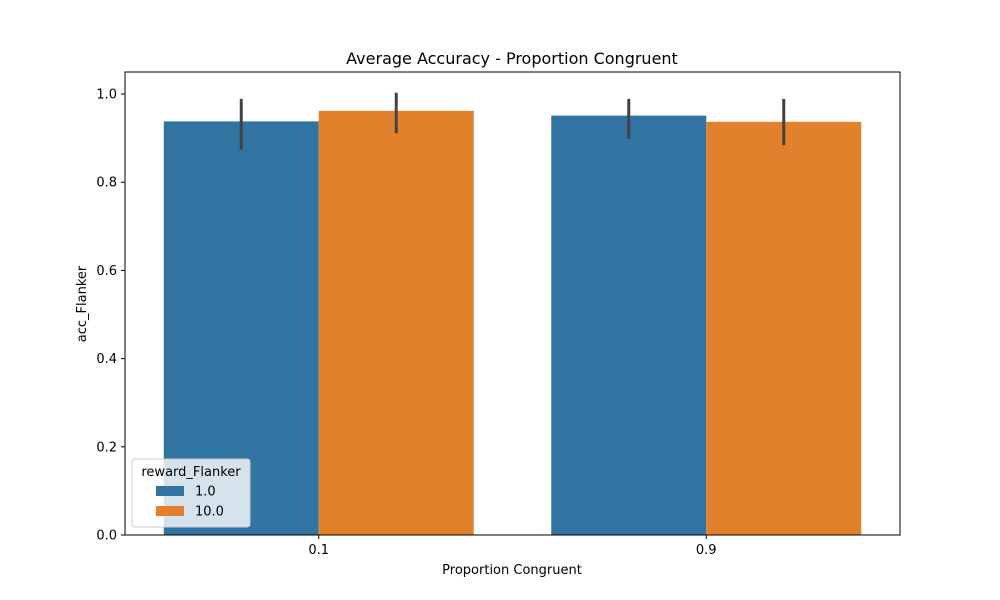 The image size is (1000, 600). Describe the element at coordinates (318, 550) in the screenshot. I see `x-tick-label: 0.1` at that location.